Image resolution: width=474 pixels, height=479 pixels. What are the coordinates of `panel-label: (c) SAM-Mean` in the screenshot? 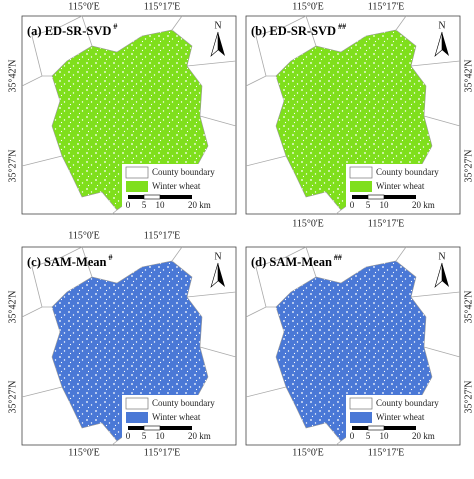 It's located at (67, 262).